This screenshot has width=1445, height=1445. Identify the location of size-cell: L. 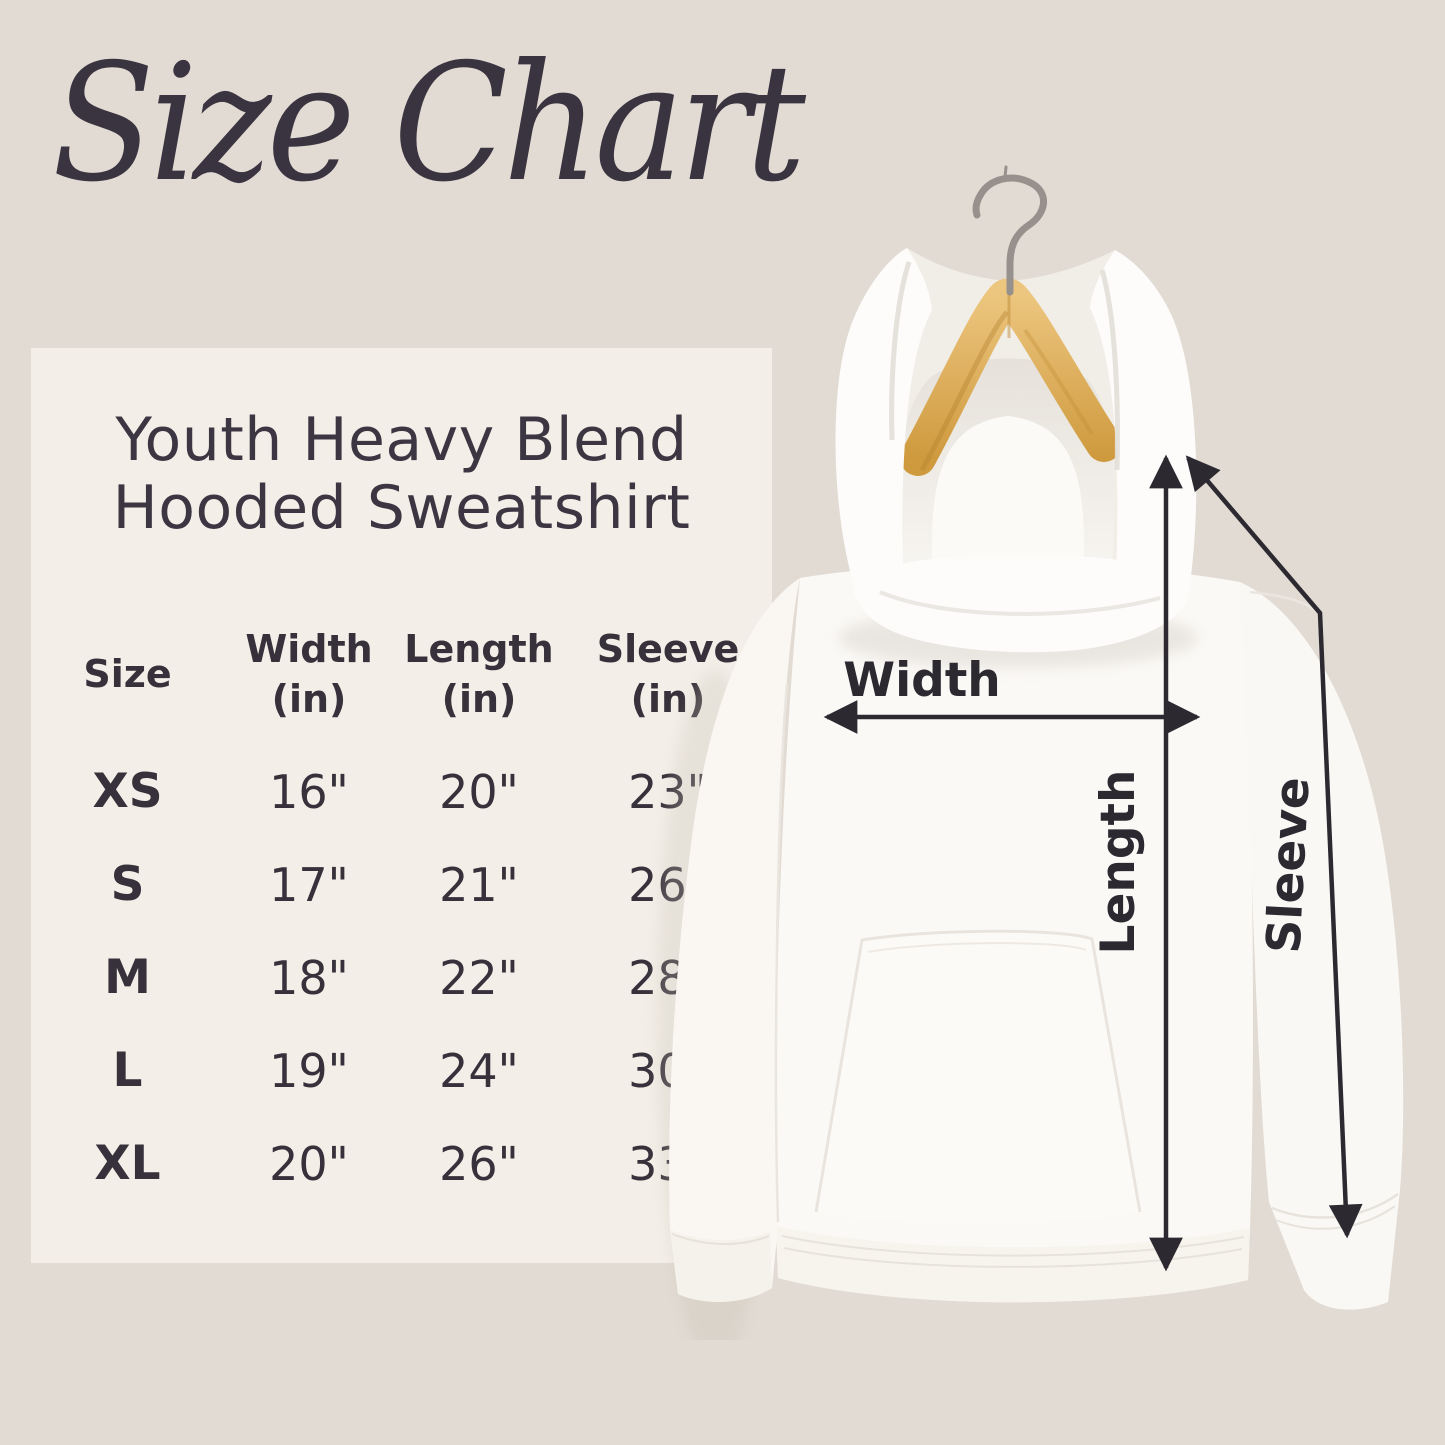
(127, 1070).